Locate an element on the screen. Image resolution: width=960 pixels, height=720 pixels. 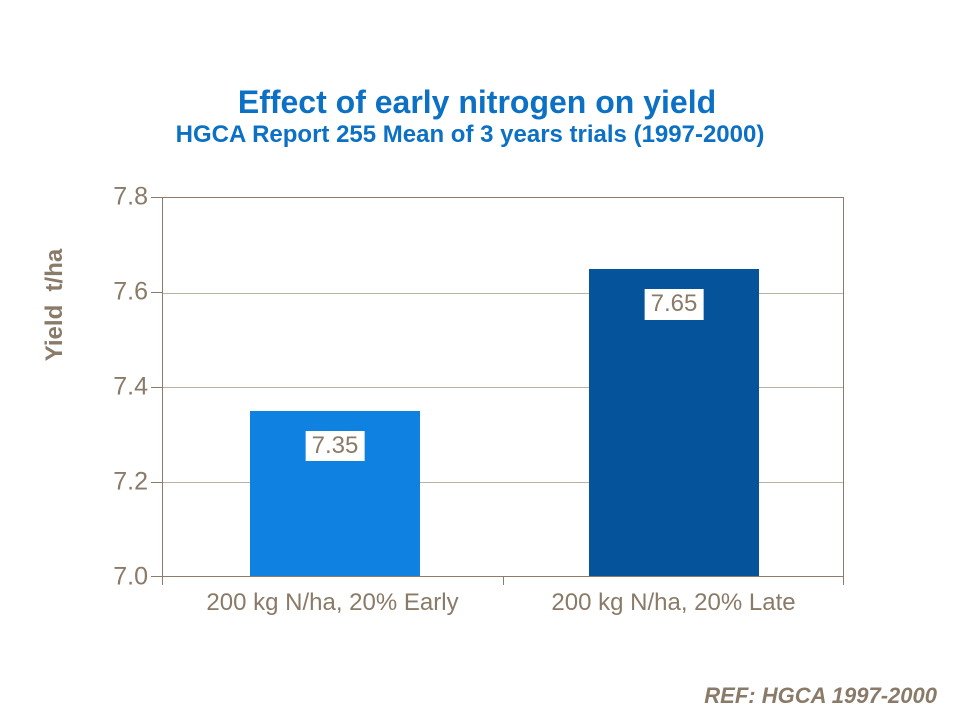
y-axis-title: Yield t/ha is located at coordinates (54, 305).